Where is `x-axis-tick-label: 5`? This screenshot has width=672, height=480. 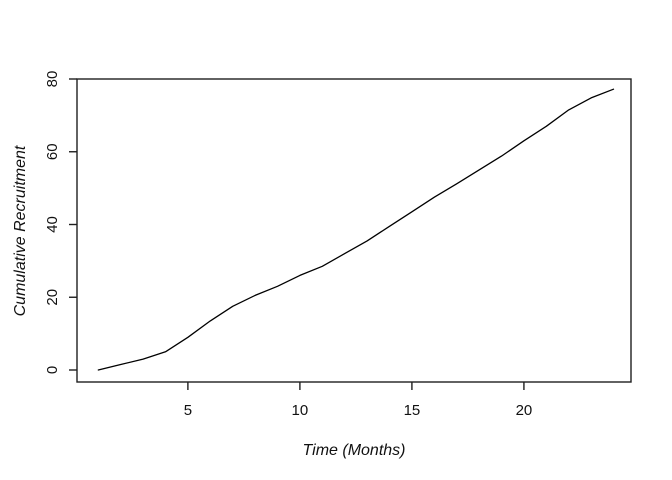 x-axis-tick-label: 5 is located at coordinates (188, 410).